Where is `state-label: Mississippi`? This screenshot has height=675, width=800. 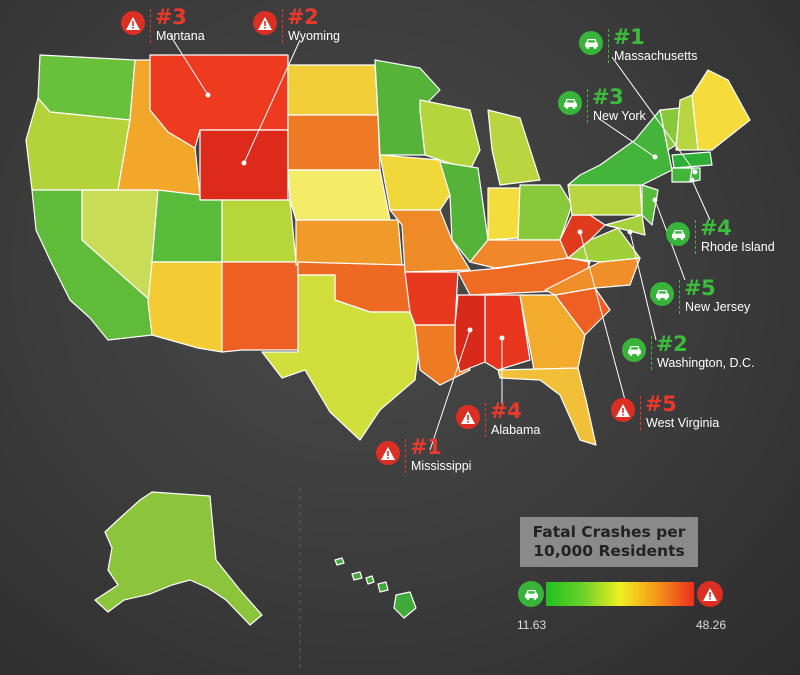
state-label: Mississippi is located at coordinates (441, 466).